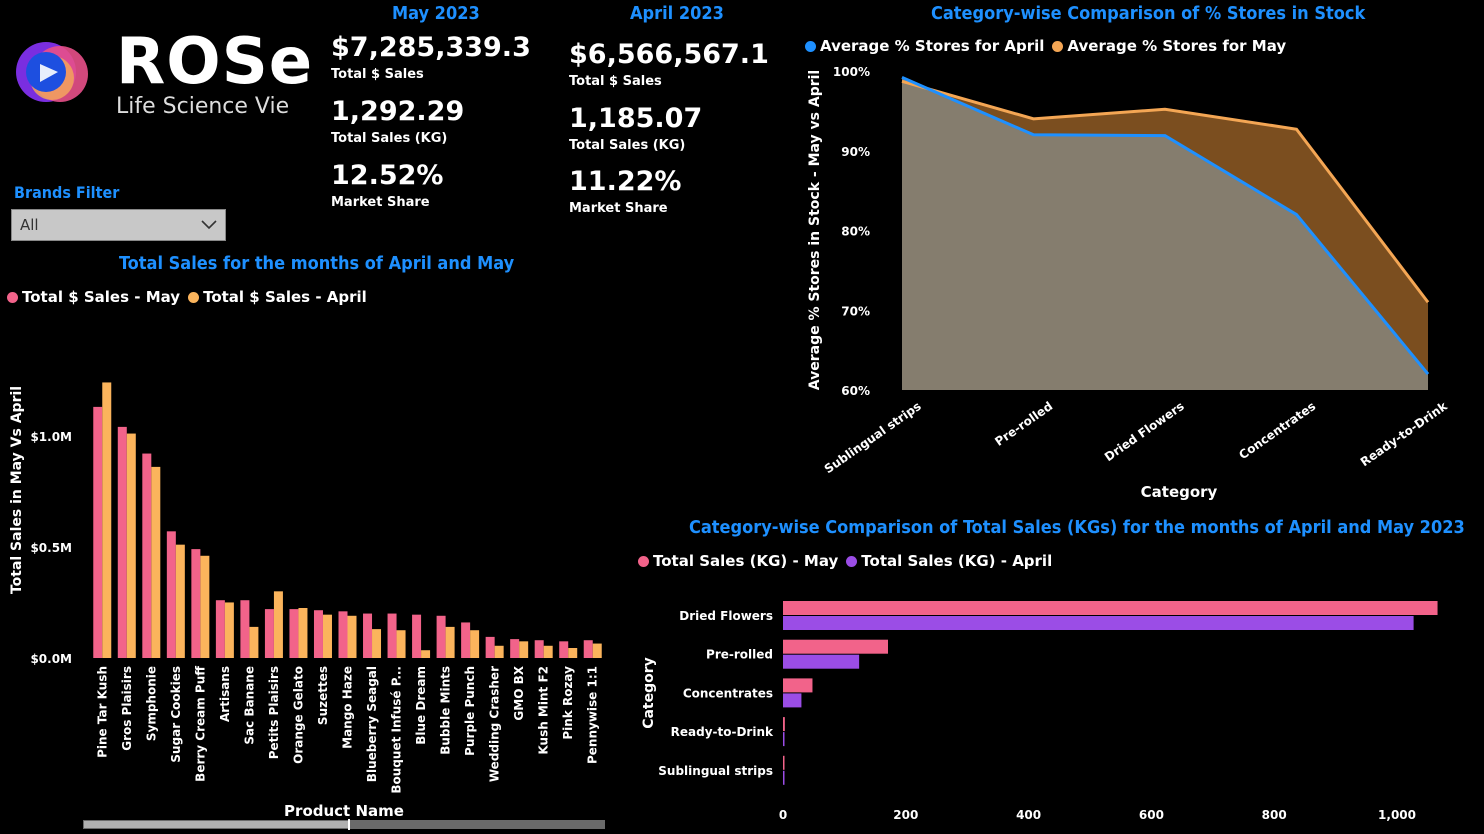 This screenshot has width=1484, height=834. What do you see at coordinates (1274, 815) in the screenshot?
I see `x-tick-label: 800` at bounding box center [1274, 815].